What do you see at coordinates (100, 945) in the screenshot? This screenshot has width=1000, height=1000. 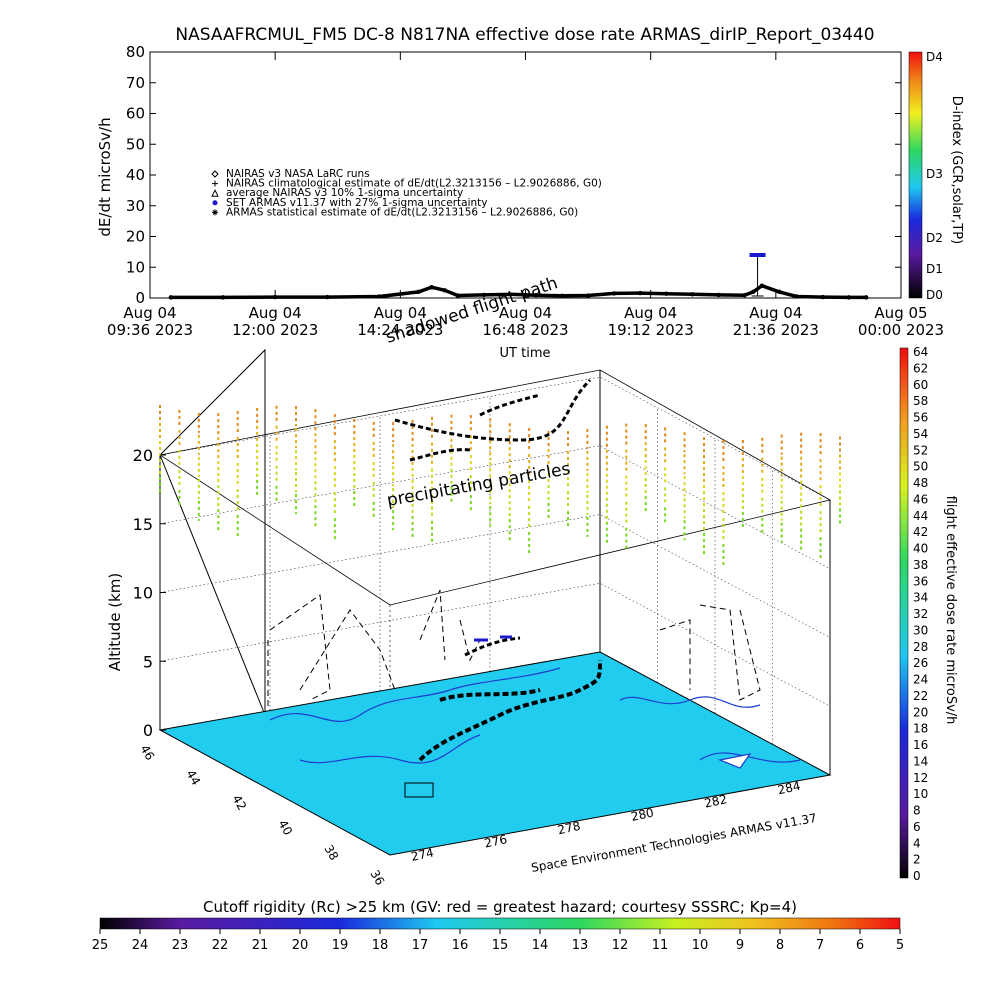 I see `cutoff-rigidity-tick-label: 25` at bounding box center [100, 945].